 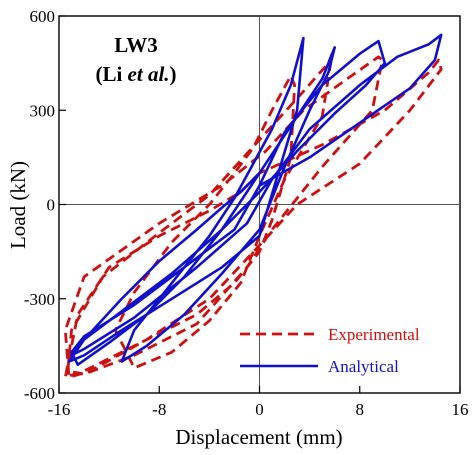 I want to click on x-tick-label: -16, so click(x=59, y=409).